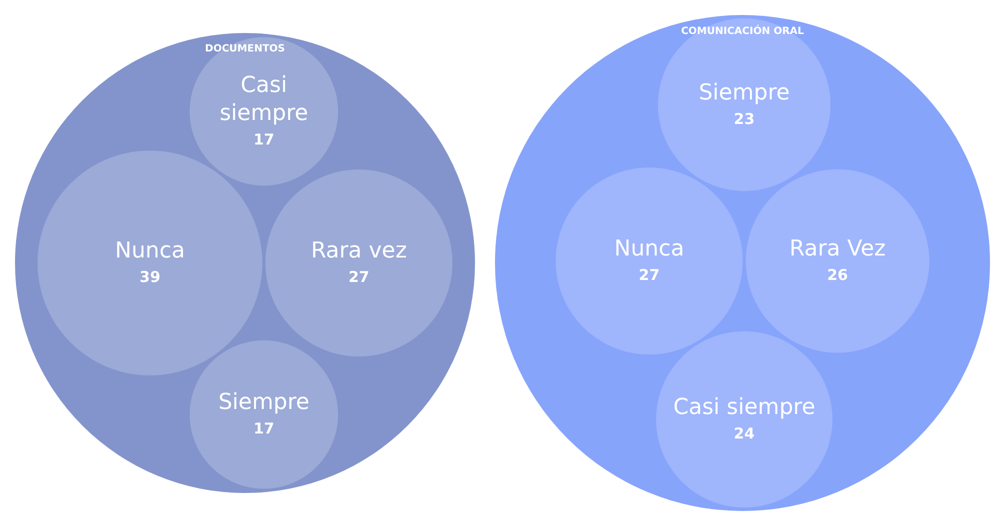 This screenshot has height=526, width=995. I want to click on text: COMUNICACIÓN ORAL, so click(743, 30).